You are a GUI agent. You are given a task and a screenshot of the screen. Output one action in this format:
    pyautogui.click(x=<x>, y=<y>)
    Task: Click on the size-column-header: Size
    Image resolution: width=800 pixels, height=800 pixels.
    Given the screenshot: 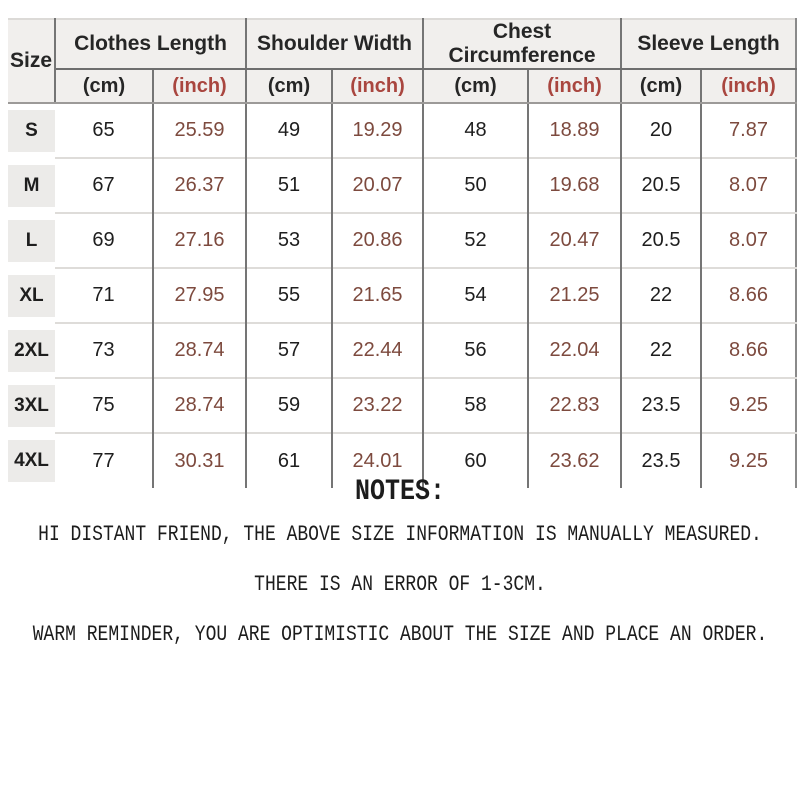 What is the action you would take?
    pyautogui.click(x=32, y=61)
    